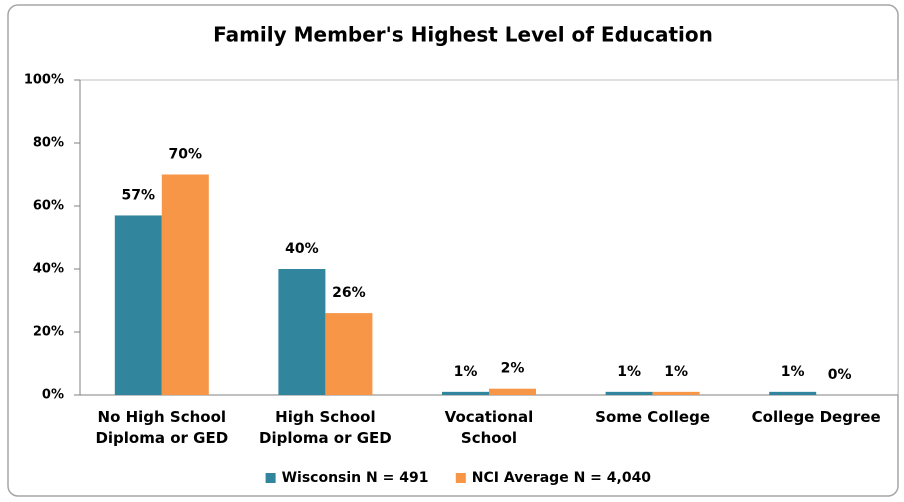 The width and height of the screenshot is (904, 502). Describe the element at coordinates (840, 375) in the screenshot. I see `data-label: 0%` at that location.